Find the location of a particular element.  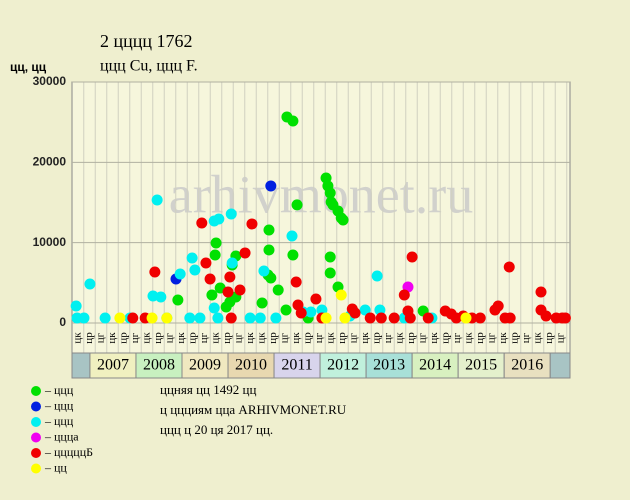

year-label: 2012 is located at coordinates (343, 365).